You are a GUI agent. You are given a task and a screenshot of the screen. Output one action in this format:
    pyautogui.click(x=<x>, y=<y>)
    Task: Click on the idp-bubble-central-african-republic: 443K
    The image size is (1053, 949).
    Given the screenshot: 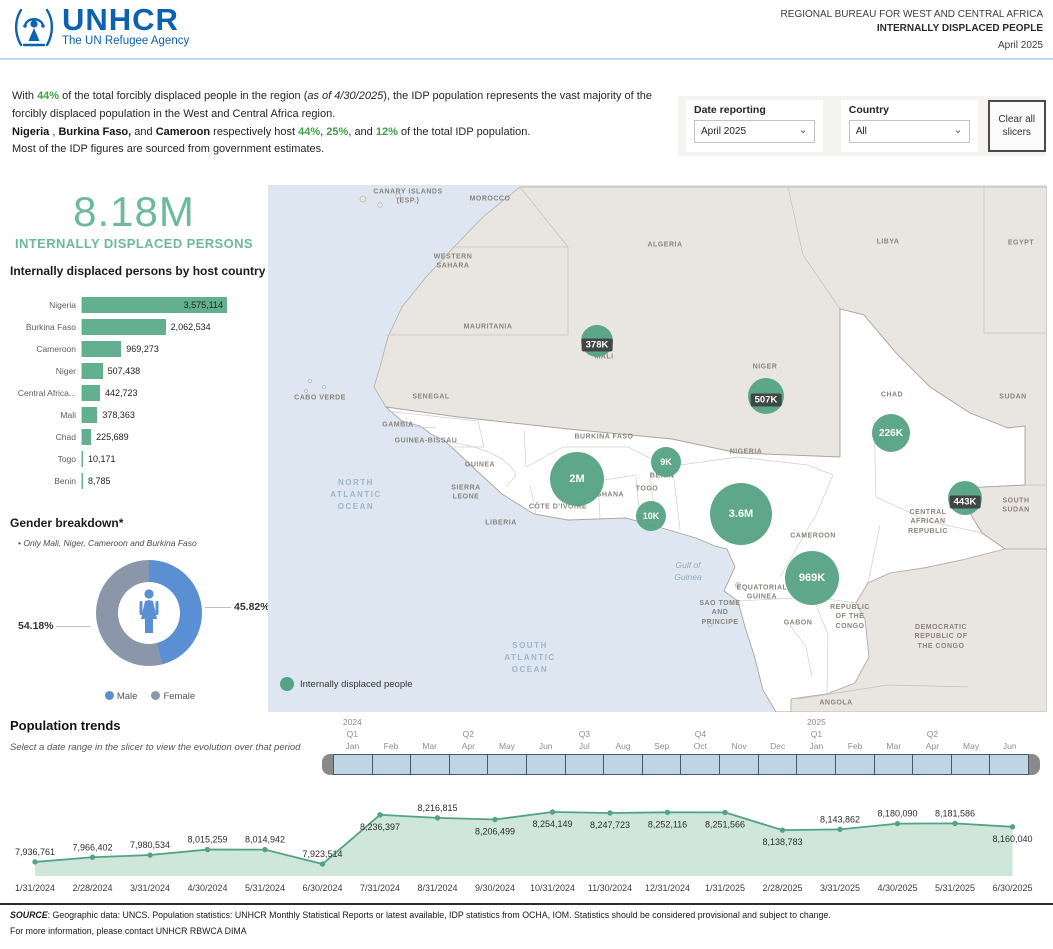 What is the action you would take?
    pyautogui.click(x=965, y=498)
    